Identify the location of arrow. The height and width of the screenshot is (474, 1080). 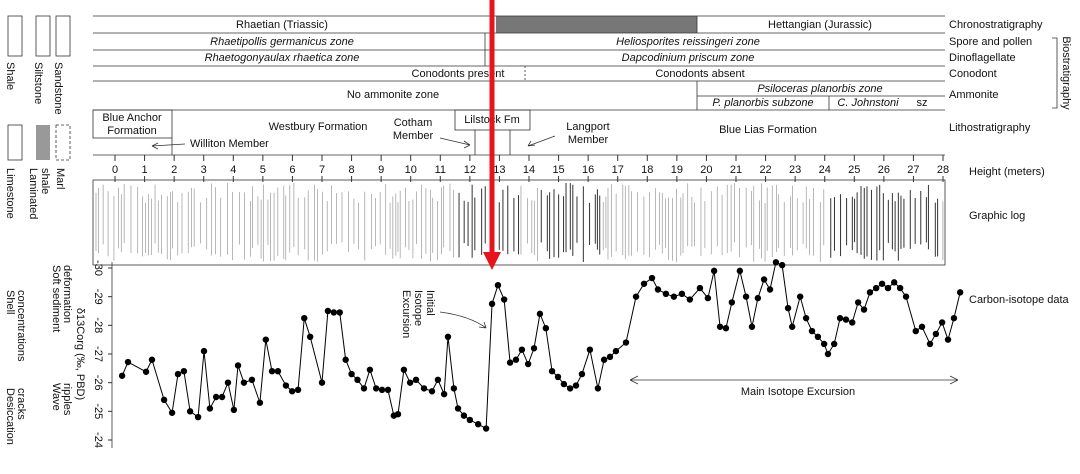
(541, 141).